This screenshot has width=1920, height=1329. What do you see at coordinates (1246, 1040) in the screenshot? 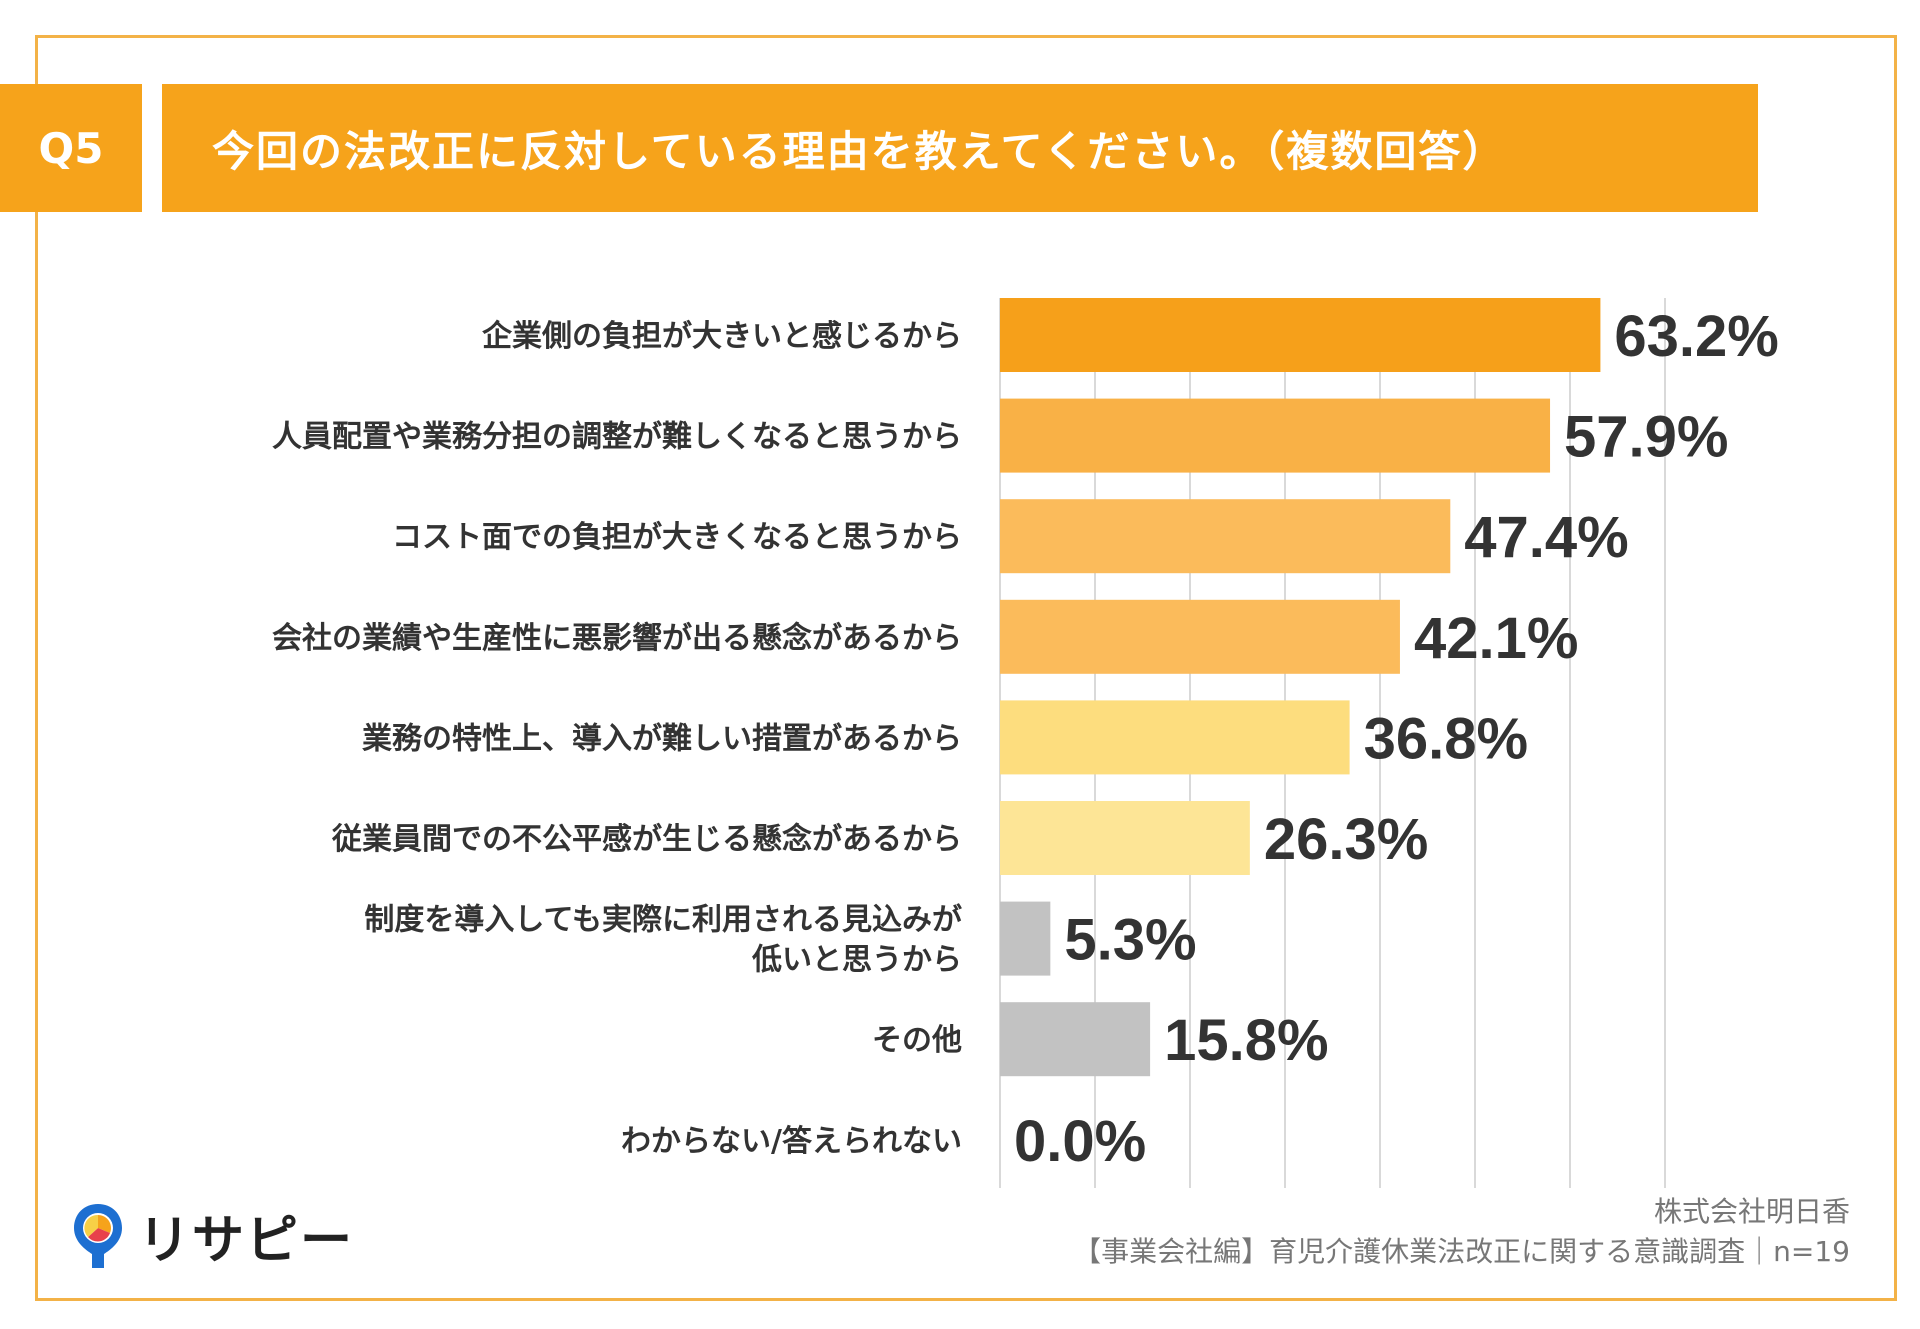
I see `value-label: 15.8%` at bounding box center [1246, 1040].